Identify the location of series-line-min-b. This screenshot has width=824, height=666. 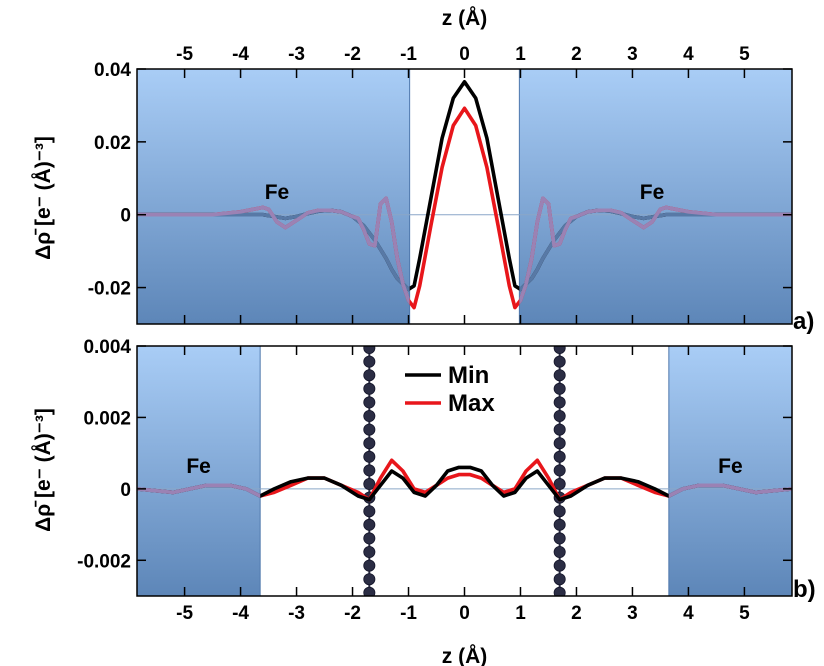
(464, 483).